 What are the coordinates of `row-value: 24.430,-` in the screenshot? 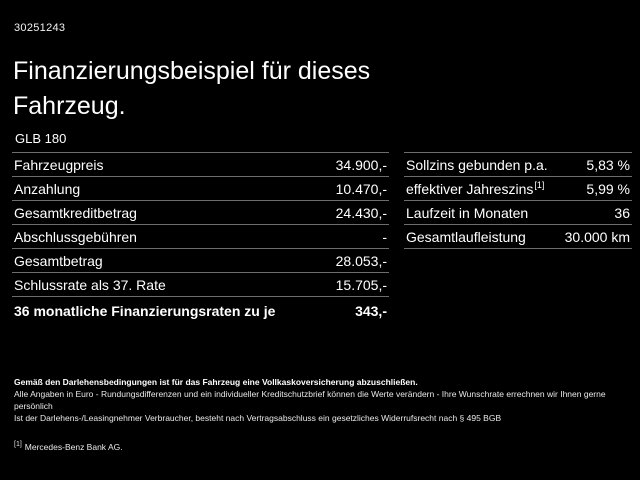 It's located at (361, 212).